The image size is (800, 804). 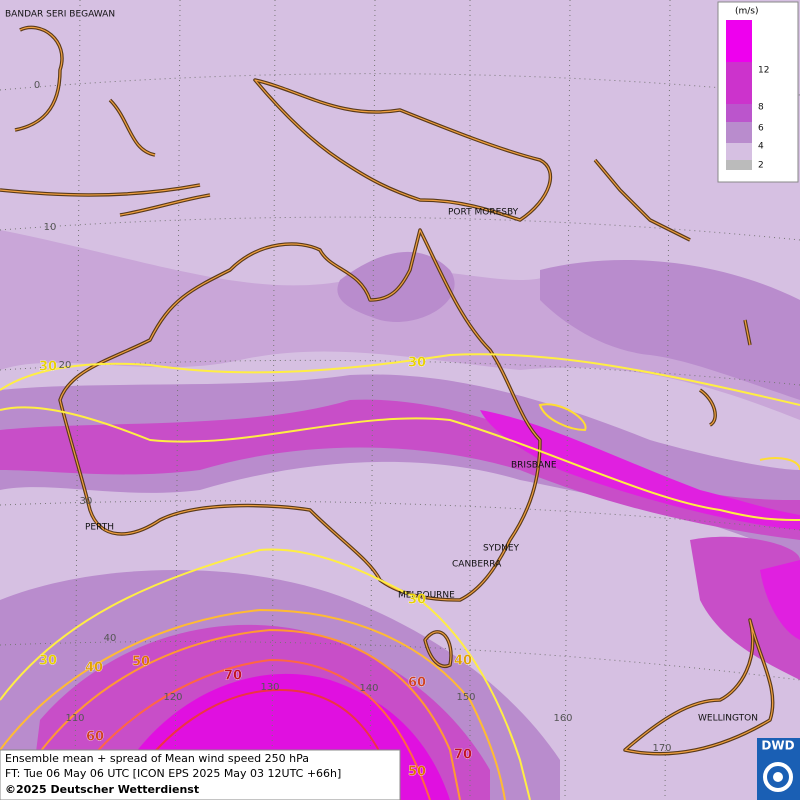 I want to click on longitude-label: 130, so click(x=269, y=687).